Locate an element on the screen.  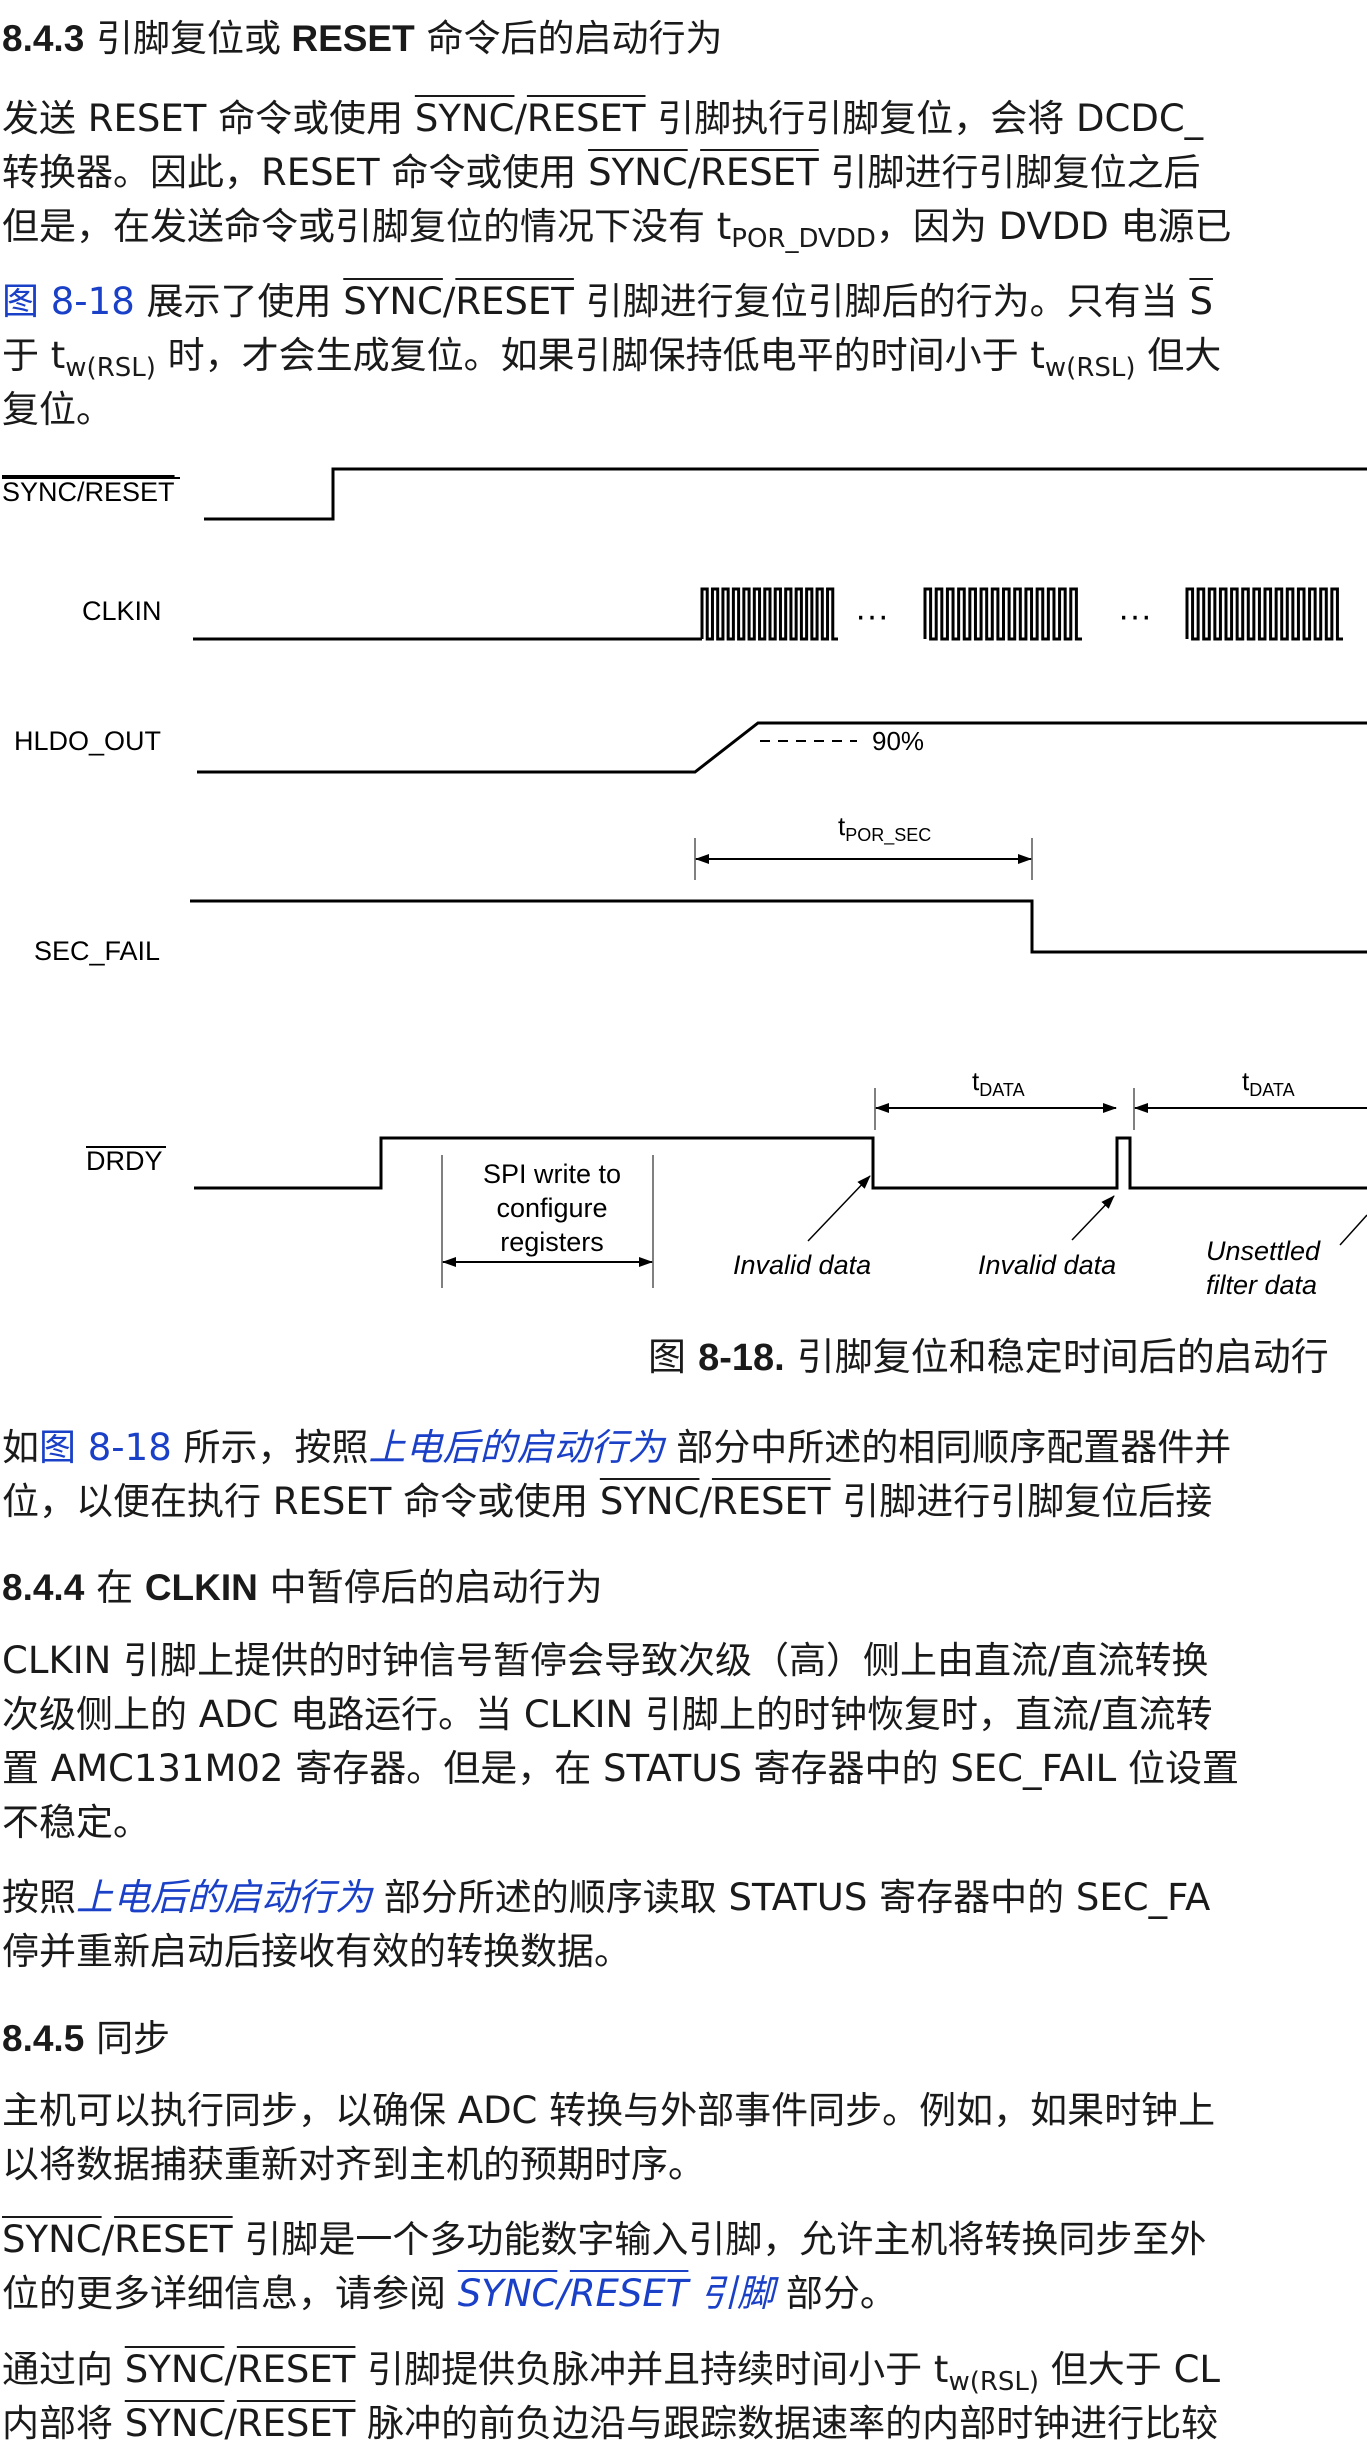
section-heading-8-4-4: 8.4.4 在 CLKIN 中暂停后的启动行为 is located at coordinates (302, 1587).